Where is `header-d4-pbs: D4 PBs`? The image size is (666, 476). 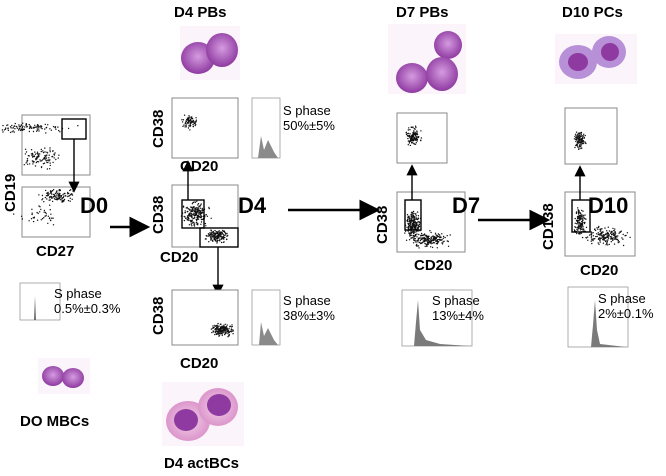
header-d4-pbs: D4 PBs is located at coordinates (200, 12).